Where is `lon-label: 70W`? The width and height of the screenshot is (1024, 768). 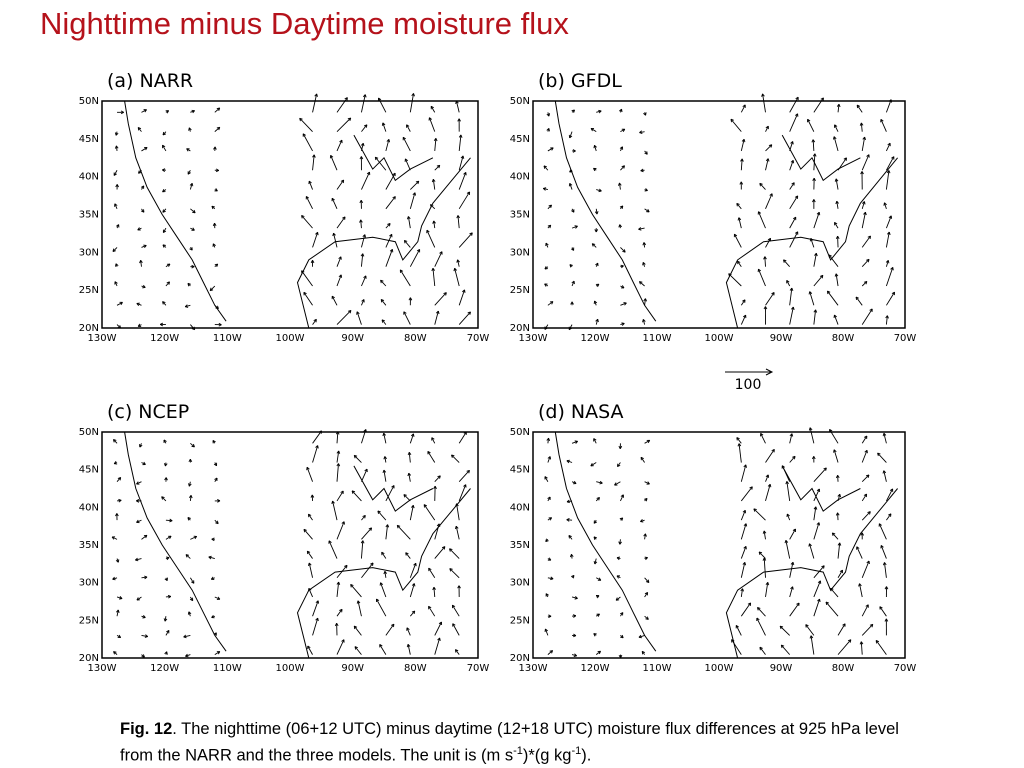 lon-label: 70W is located at coordinates (478, 338).